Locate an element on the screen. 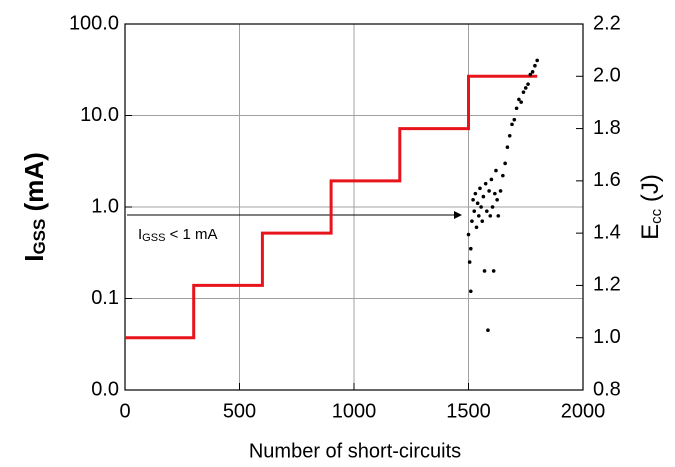 The width and height of the screenshot is (675, 467). annotation-sub: GSS is located at coordinates (153, 238).